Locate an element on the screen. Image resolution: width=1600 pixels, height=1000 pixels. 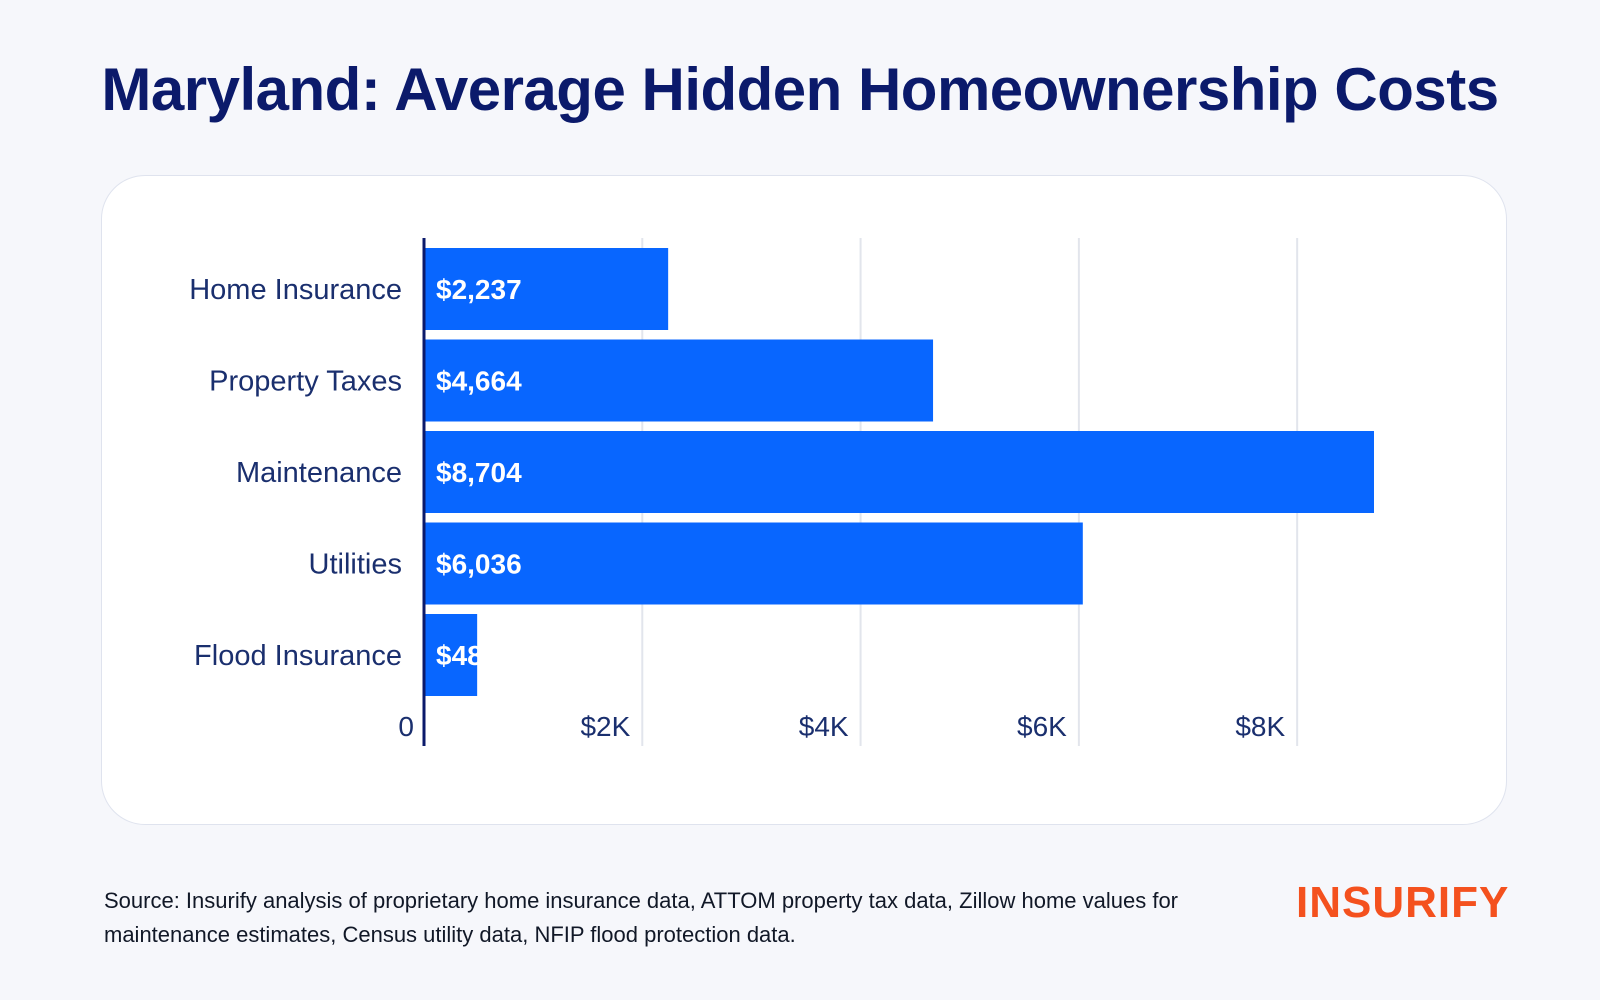
value-label: $487 is located at coordinates (467, 655).